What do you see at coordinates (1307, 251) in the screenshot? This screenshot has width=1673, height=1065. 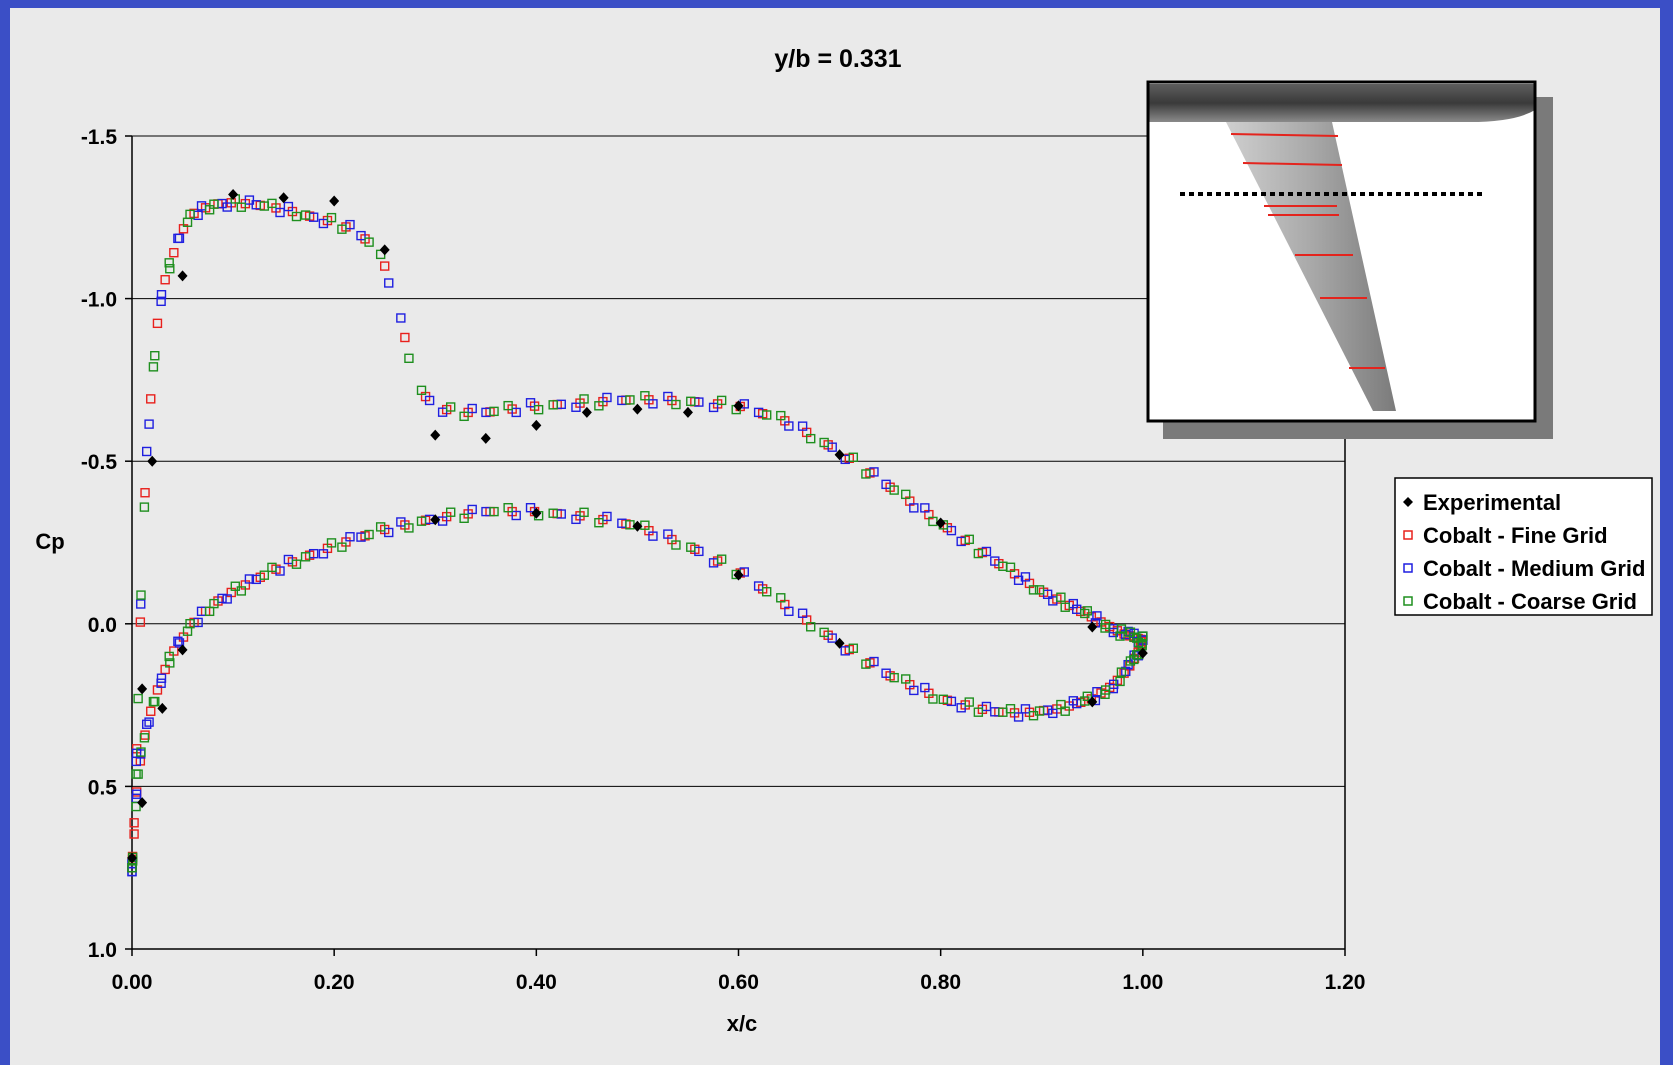 I see `pressure-tap-stations` at bounding box center [1307, 251].